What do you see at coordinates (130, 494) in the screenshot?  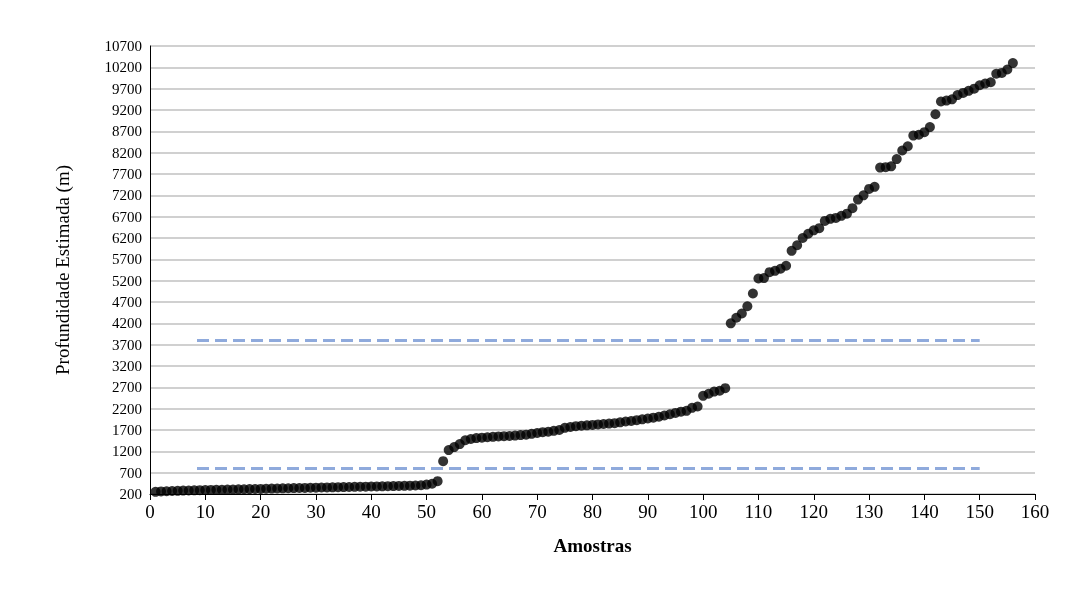 I see `y-tick-label: 200` at bounding box center [130, 494].